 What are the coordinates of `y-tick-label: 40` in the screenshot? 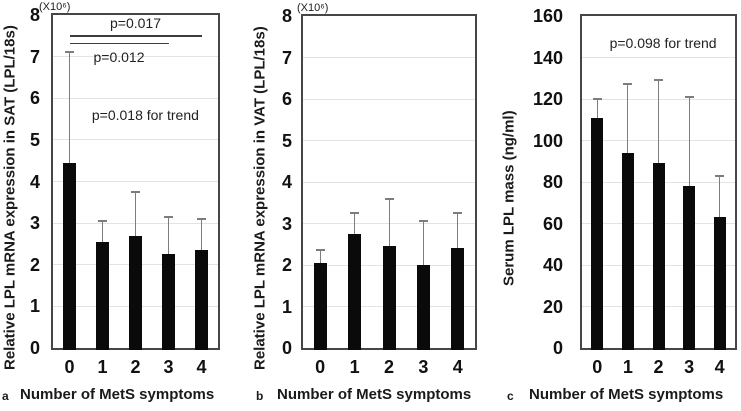 It's located at (552, 265).